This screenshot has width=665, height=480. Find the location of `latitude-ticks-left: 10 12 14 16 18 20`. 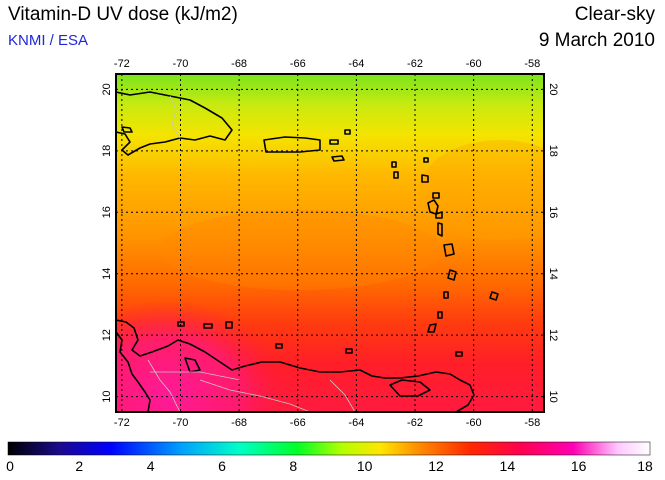

latitude-ticks-left: 10 12 14 16 18 20 is located at coordinates (107, 243).